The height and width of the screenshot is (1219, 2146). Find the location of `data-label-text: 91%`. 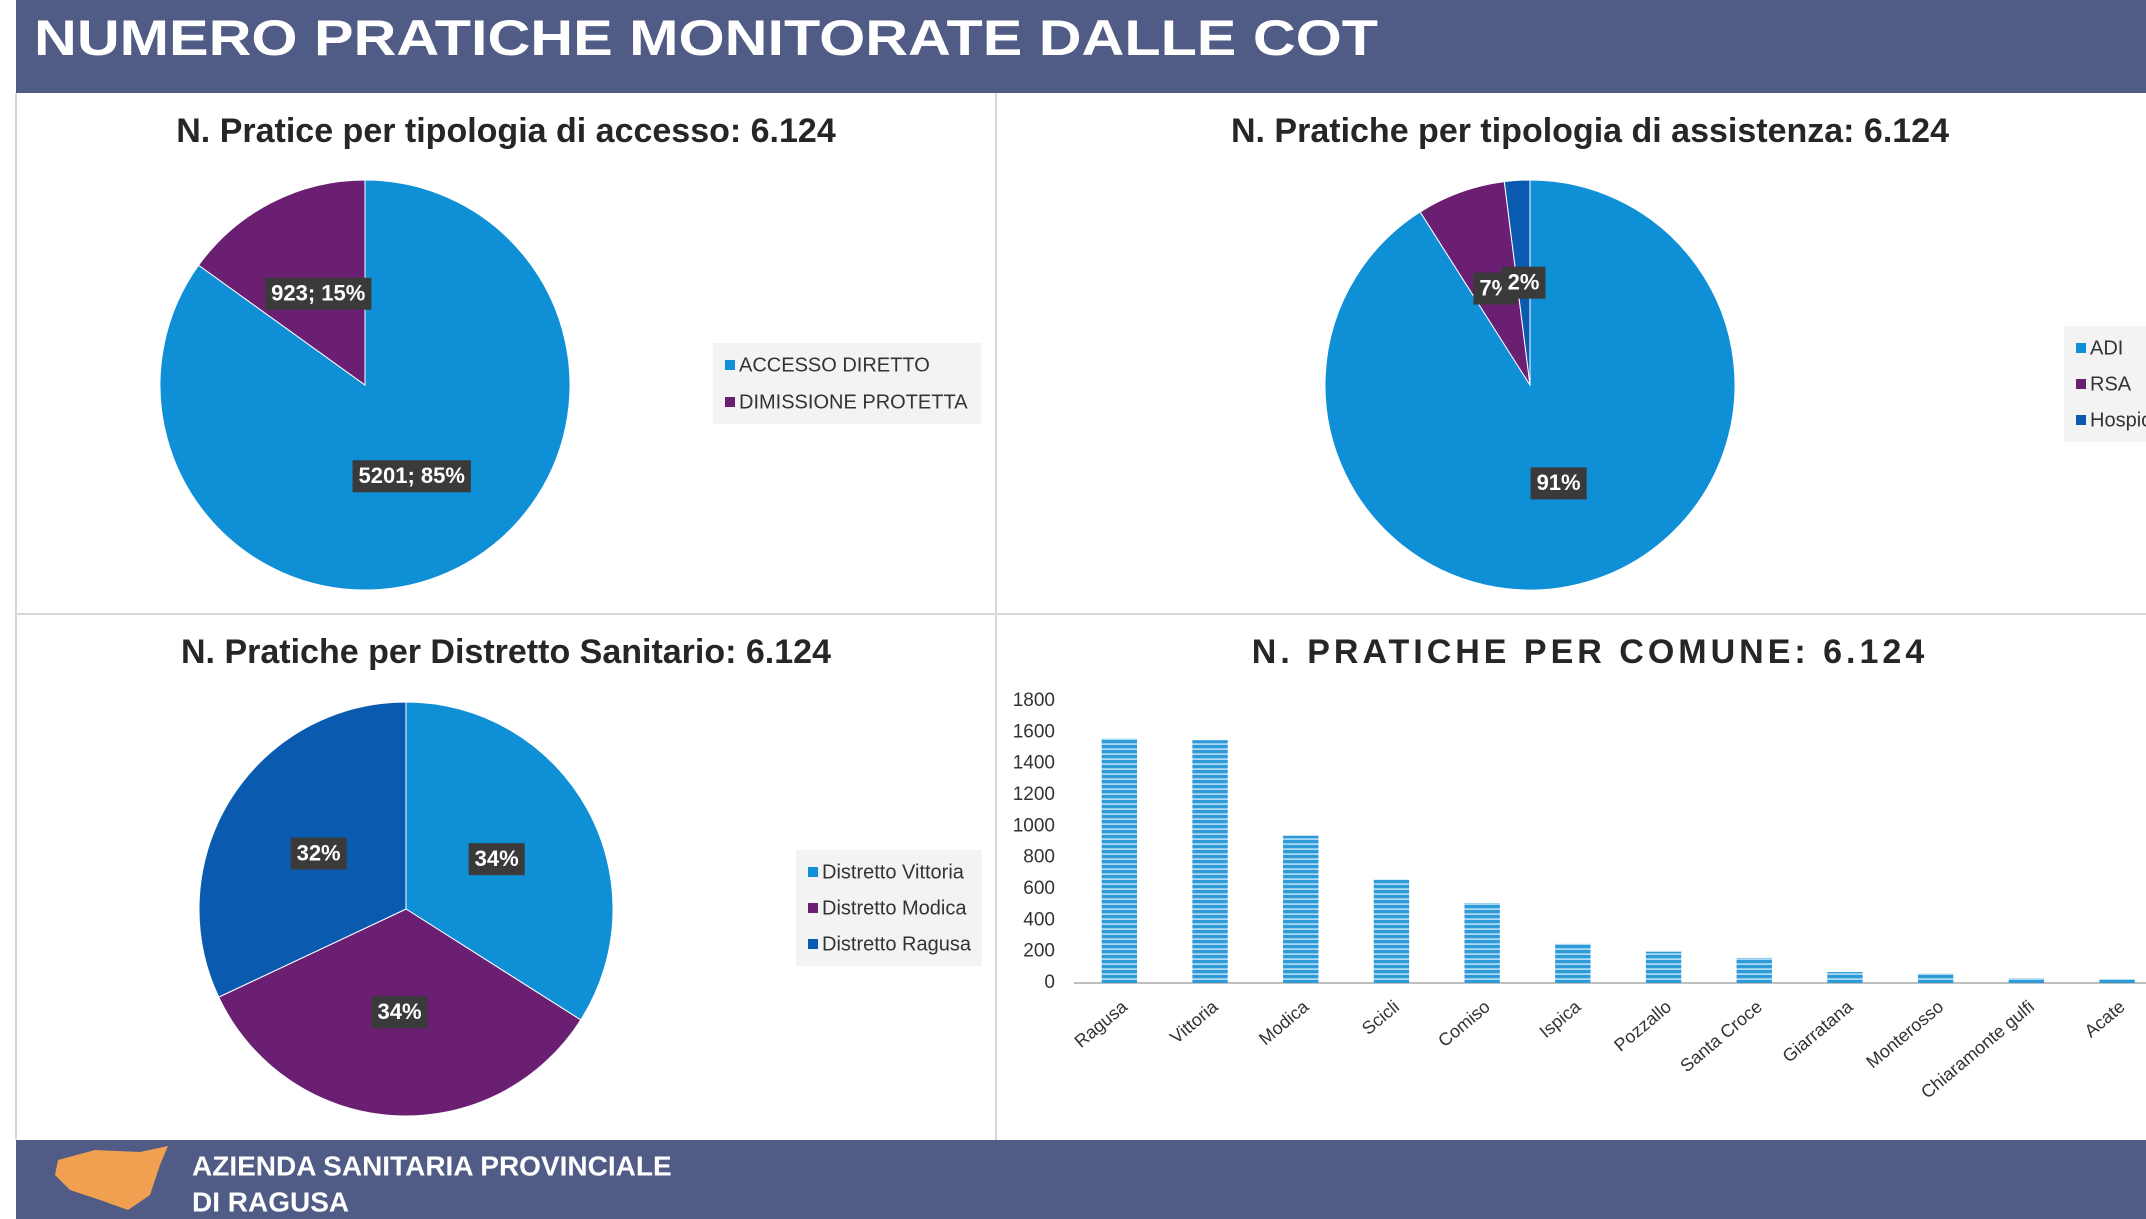

data-label-text: 91% is located at coordinates (1559, 482).